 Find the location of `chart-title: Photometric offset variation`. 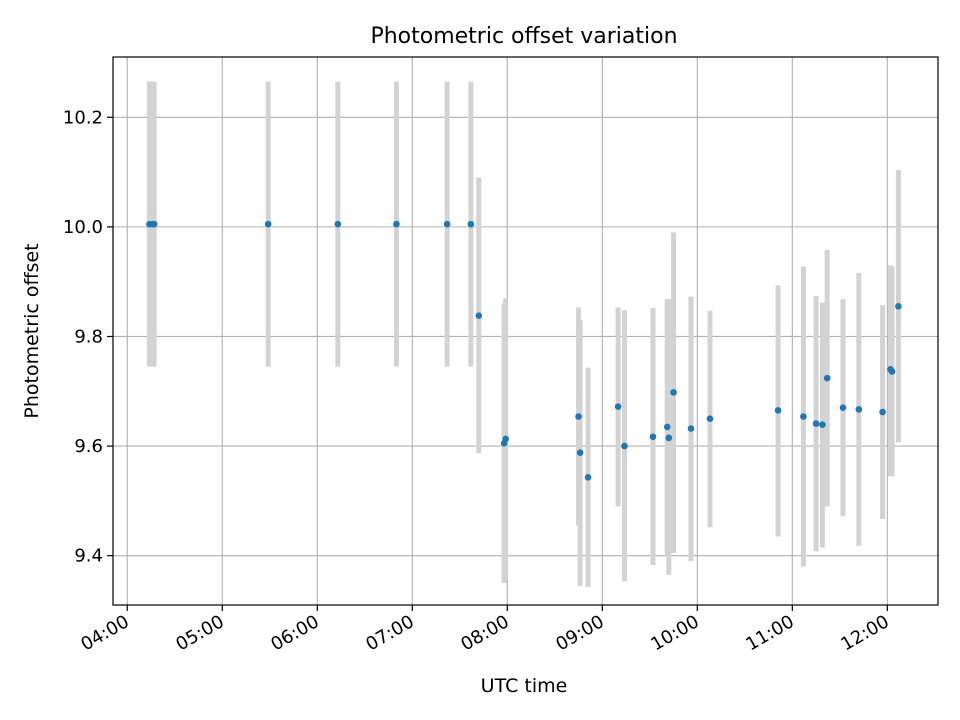

chart-title: Photometric offset variation is located at coordinates (523, 36).